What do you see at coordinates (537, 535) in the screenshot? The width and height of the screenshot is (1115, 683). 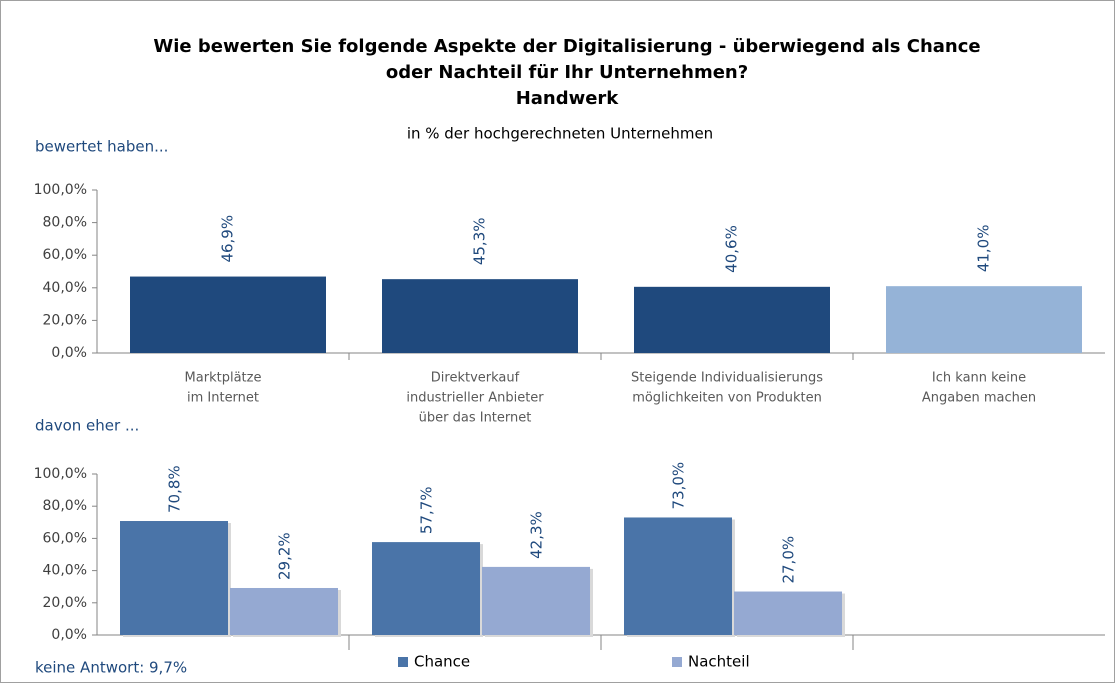 I see `value-label: 42,3%` at bounding box center [537, 535].